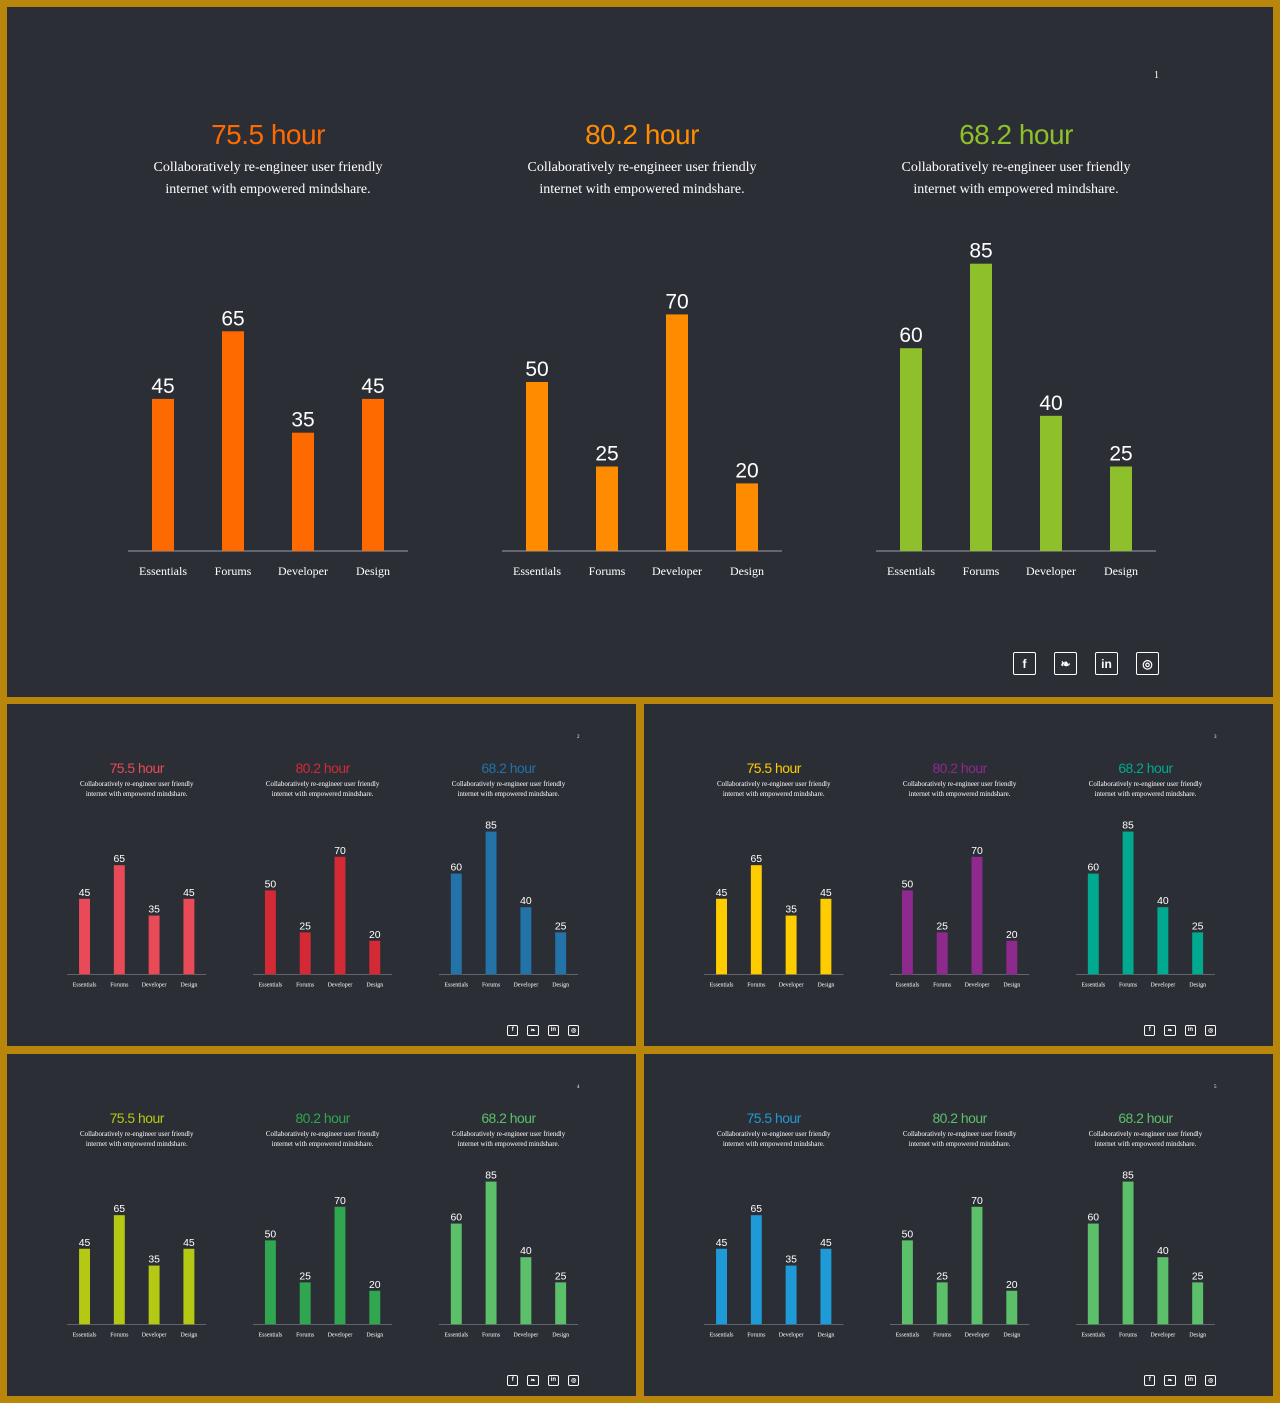 This screenshot has width=1280, height=1403. I want to click on bar-chart: 45 Essentials 65 Forums 35 Developer 45 Design, so click(268, 442).